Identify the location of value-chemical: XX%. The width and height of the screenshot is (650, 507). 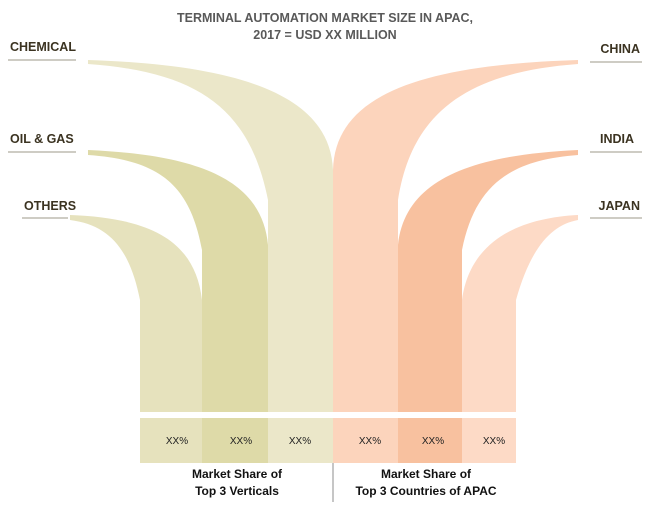
(177, 441).